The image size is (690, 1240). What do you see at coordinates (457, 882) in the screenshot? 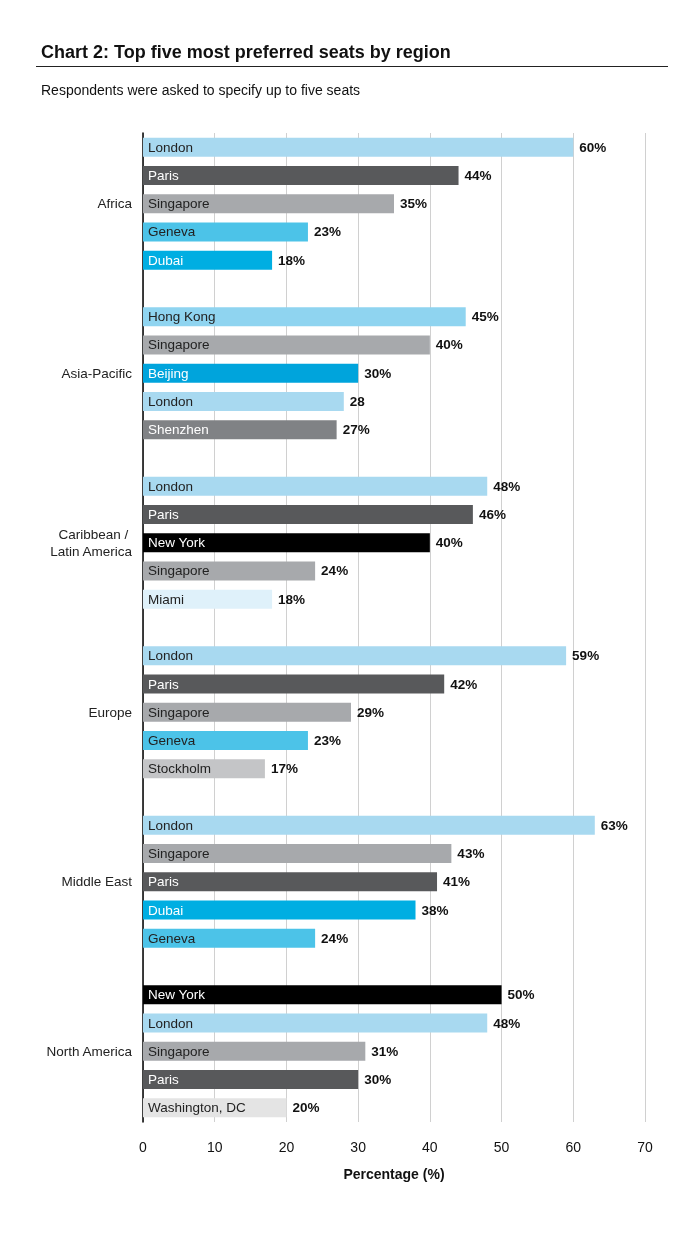
I see `data-label: 41%` at bounding box center [457, 882].